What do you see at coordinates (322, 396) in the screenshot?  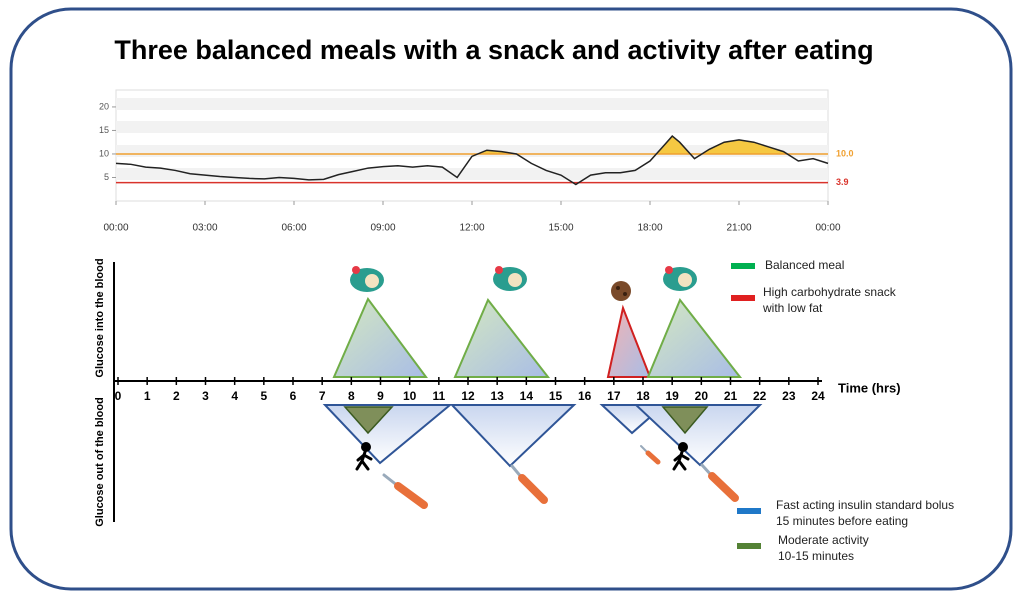 I see `time-tick-label: 7` at bounding box center [322, 396].